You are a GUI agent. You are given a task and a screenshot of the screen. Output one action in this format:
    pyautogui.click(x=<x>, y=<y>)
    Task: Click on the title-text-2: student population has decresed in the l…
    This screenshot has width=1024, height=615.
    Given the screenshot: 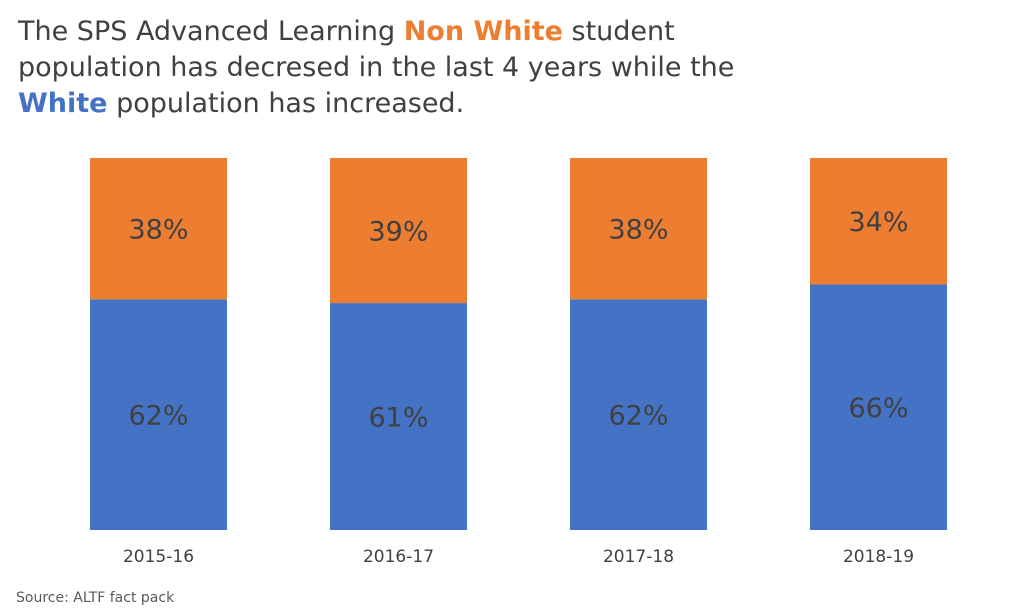 What is the action you would take?
    pyautogui.click(x=376, y=49)
    